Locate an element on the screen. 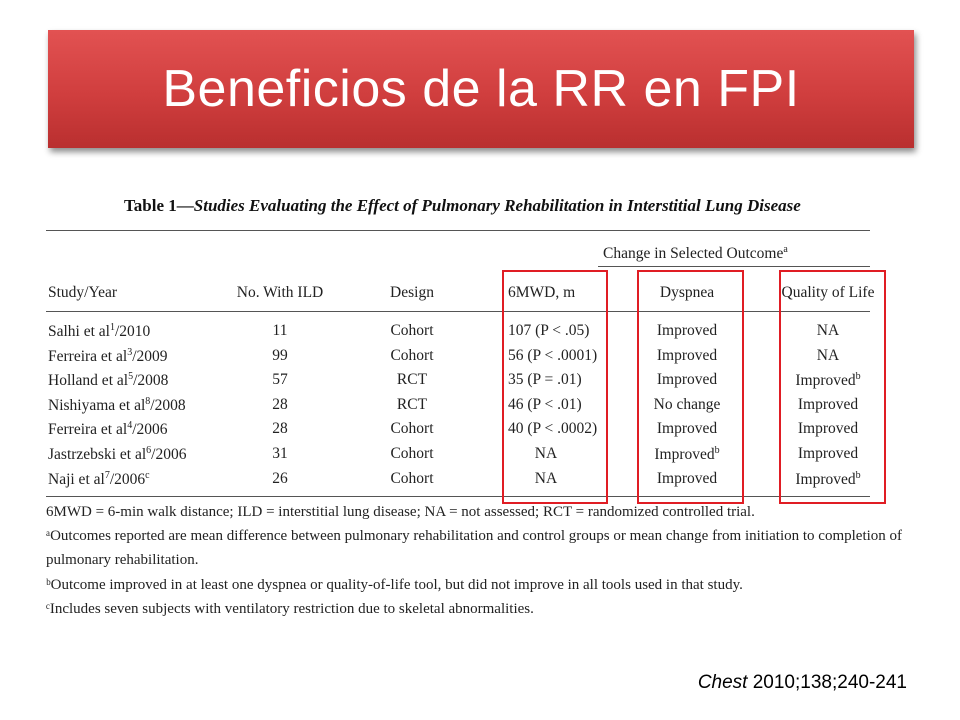  study-name: Naji et al is located at coordinates (76, 480).